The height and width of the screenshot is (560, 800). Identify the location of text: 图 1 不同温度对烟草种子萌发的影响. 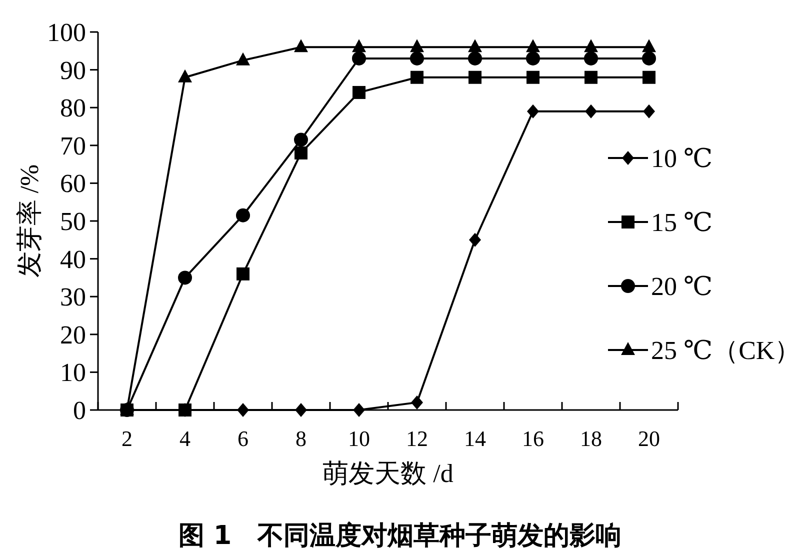
(400, 536).